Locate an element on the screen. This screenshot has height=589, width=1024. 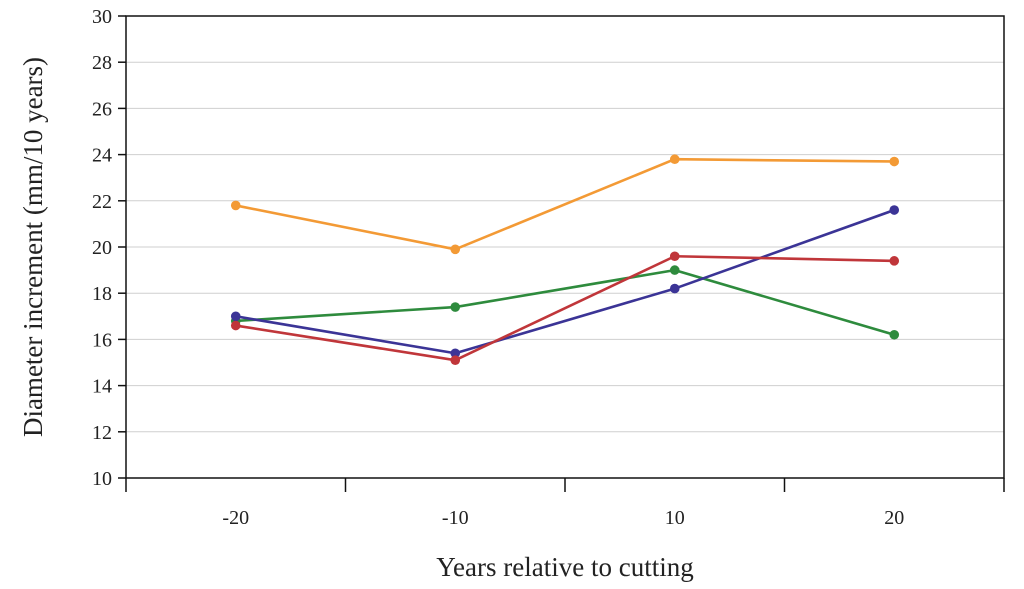
y-tick-label: 14 is located at coordinates (102, 387).